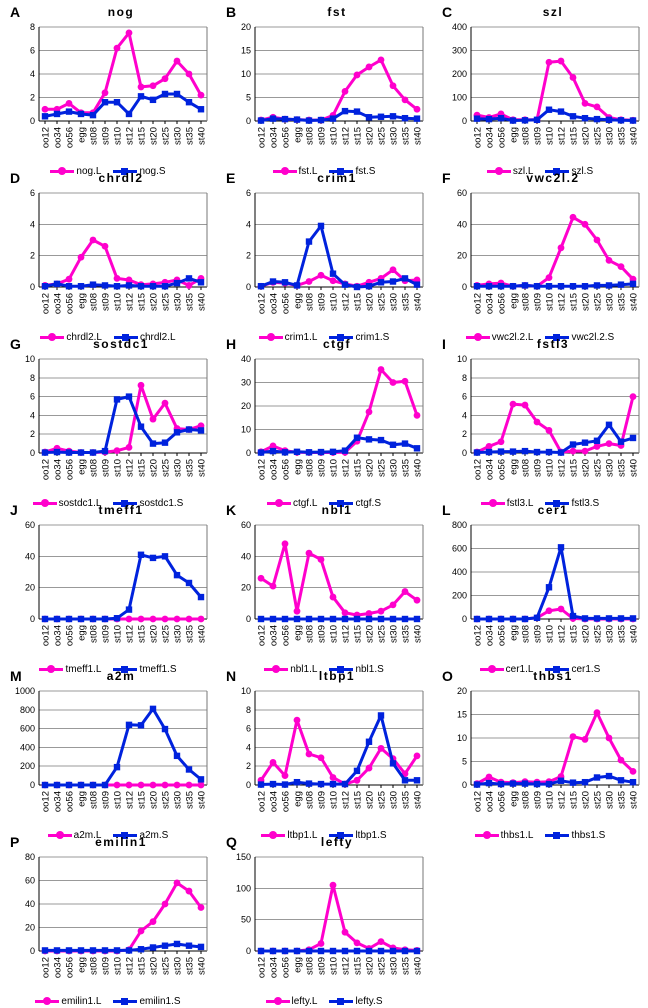  I want to click on chart-legend: lefty.L lefty.S, so click(324, 1001).